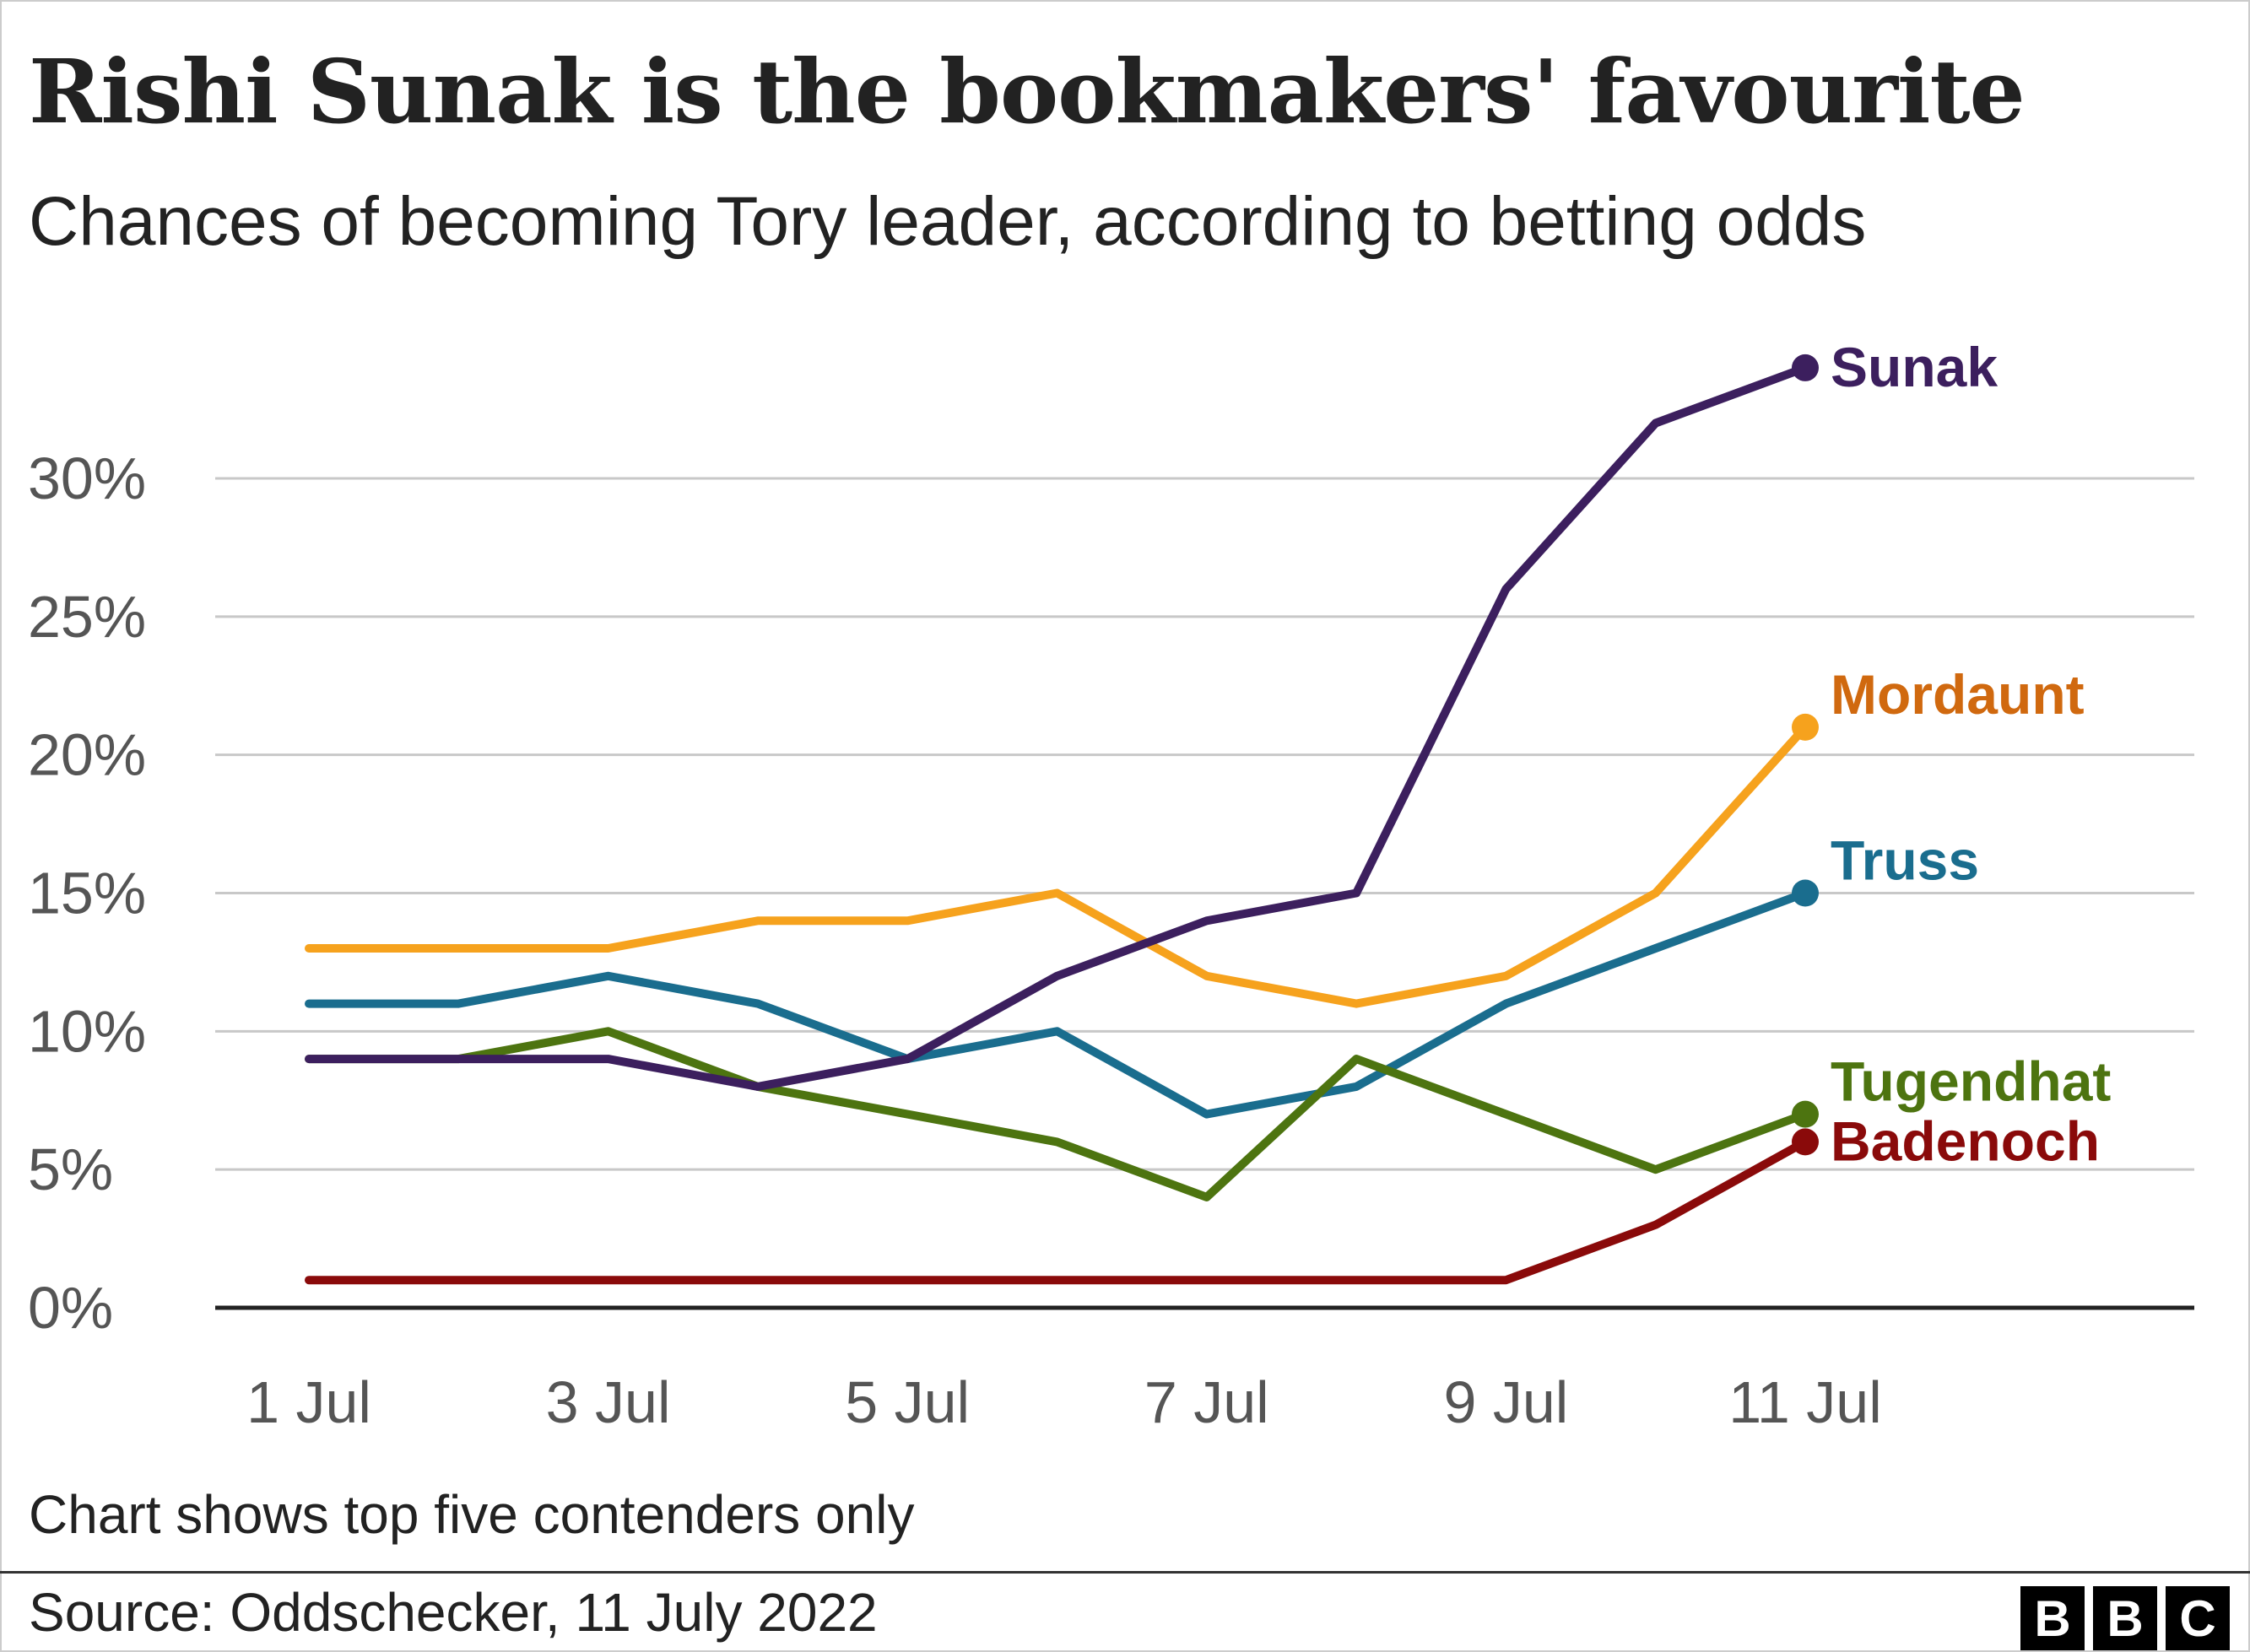 This screenshot has height=1652, width=2250. Describe the element at coordinates (472, 1514) in the screenshot. I see `chart-note: Chart shows top five contenders only` at that location.